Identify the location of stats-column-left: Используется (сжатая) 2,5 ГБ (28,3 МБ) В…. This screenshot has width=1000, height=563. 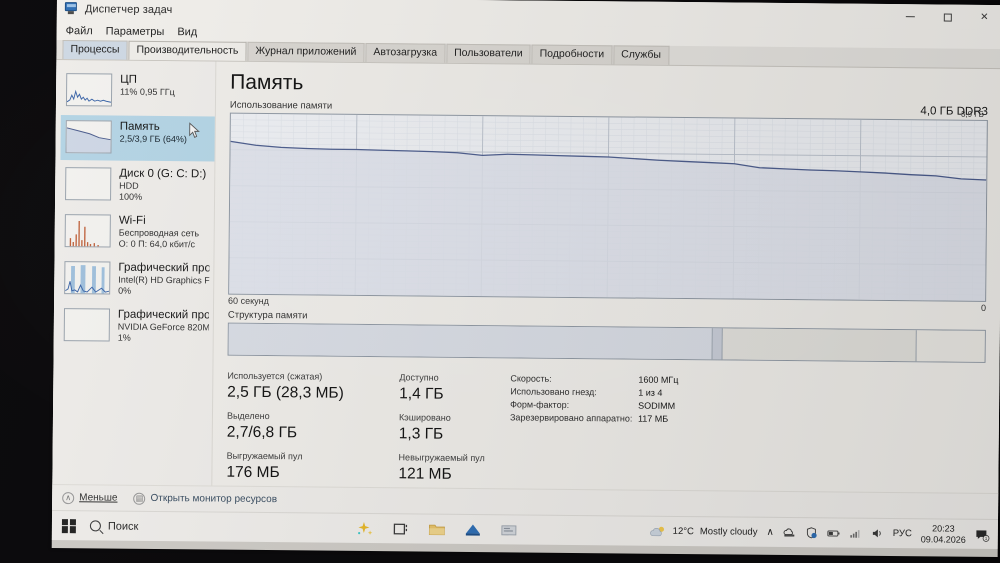
(312, 431).